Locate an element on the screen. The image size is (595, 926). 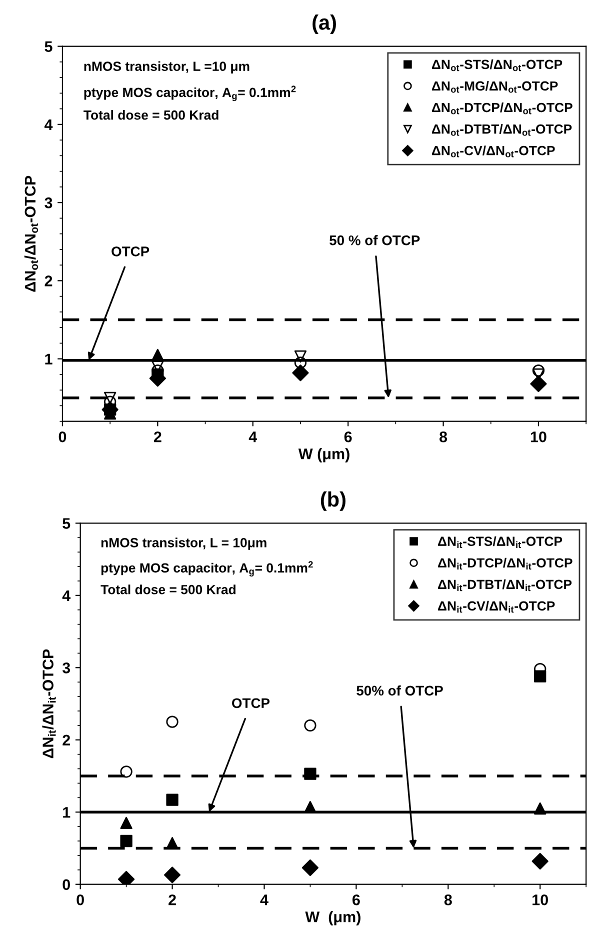
legend-label: ΔN$_{ot}$-DTCP/ΔN$_{ot}$-OTCP is located at coordinates (502, 108).